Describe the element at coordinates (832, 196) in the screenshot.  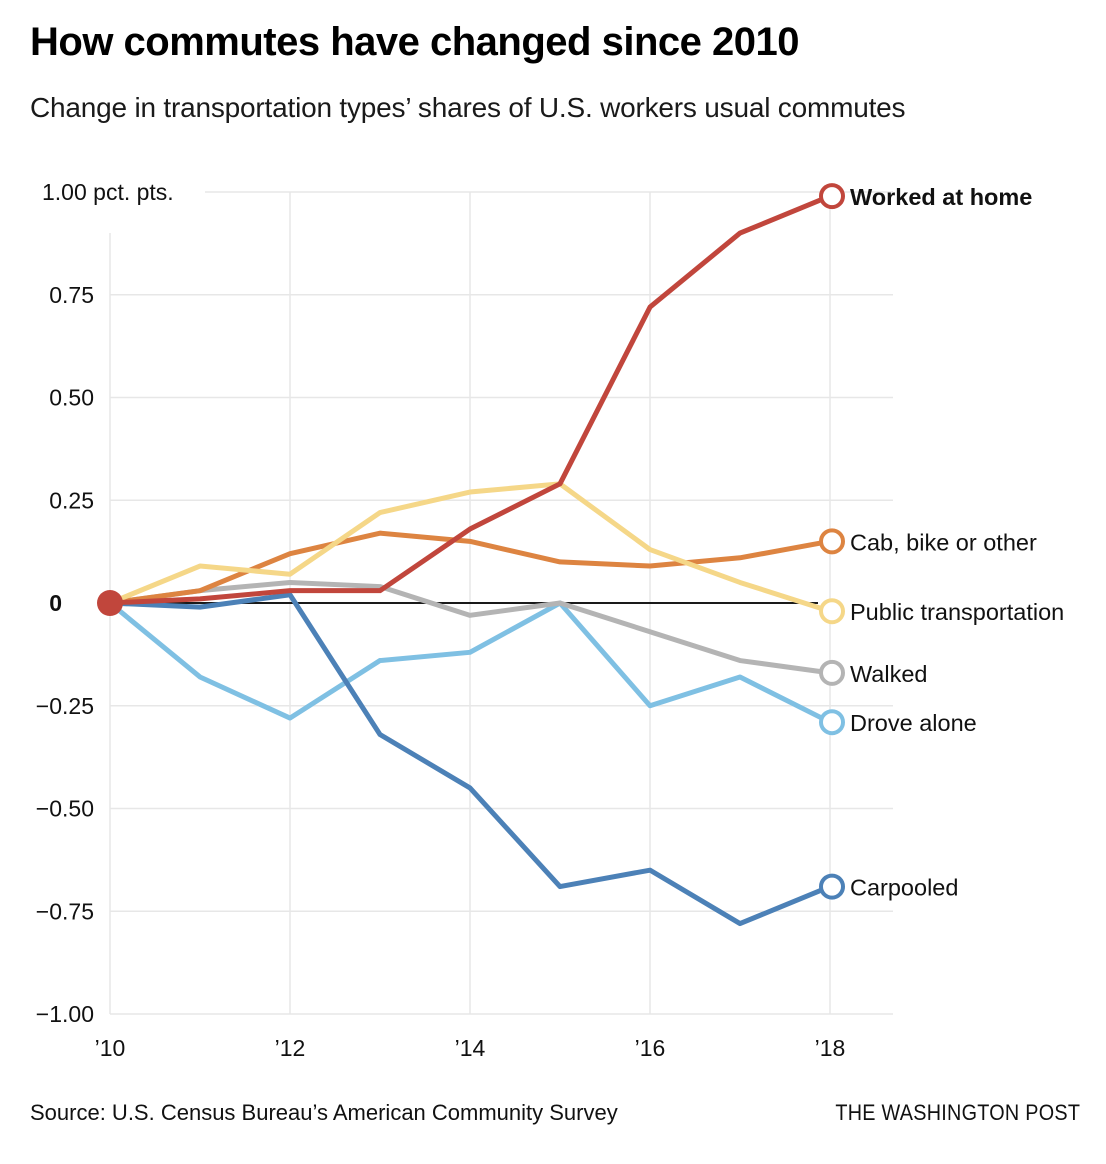
I see `series-end-marker-worked-at-home` at that location.